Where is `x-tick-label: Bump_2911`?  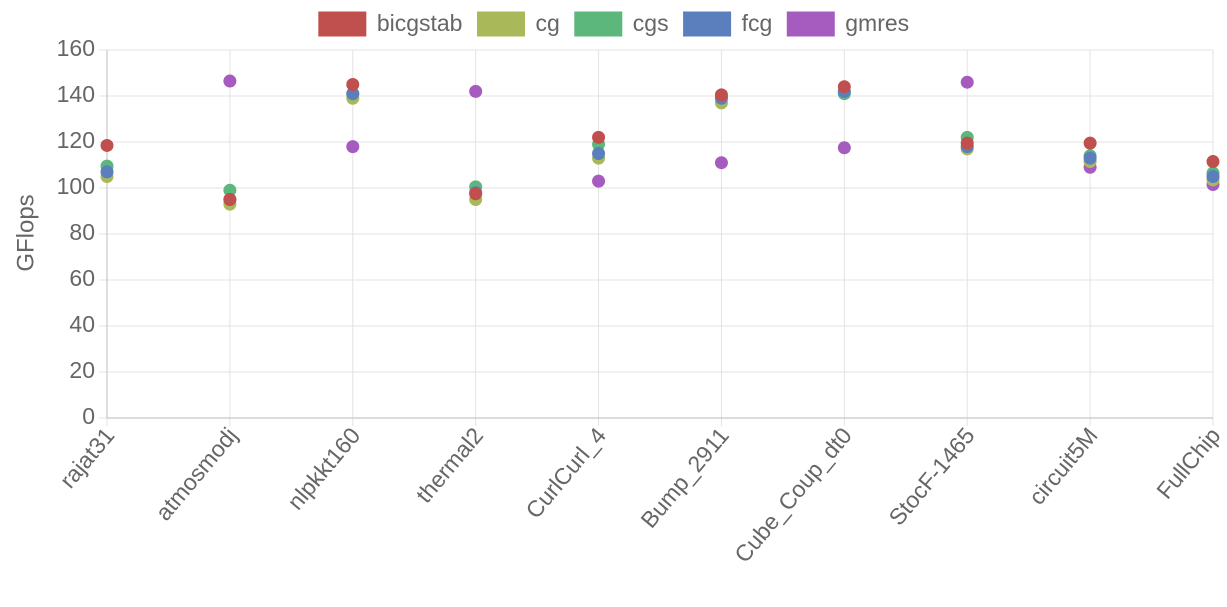
x-tick-label: Bump_2911 is located at coordinates (684, 477).